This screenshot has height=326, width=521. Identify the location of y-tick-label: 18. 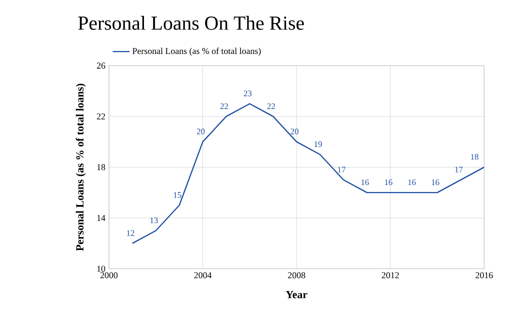
(101, 167).